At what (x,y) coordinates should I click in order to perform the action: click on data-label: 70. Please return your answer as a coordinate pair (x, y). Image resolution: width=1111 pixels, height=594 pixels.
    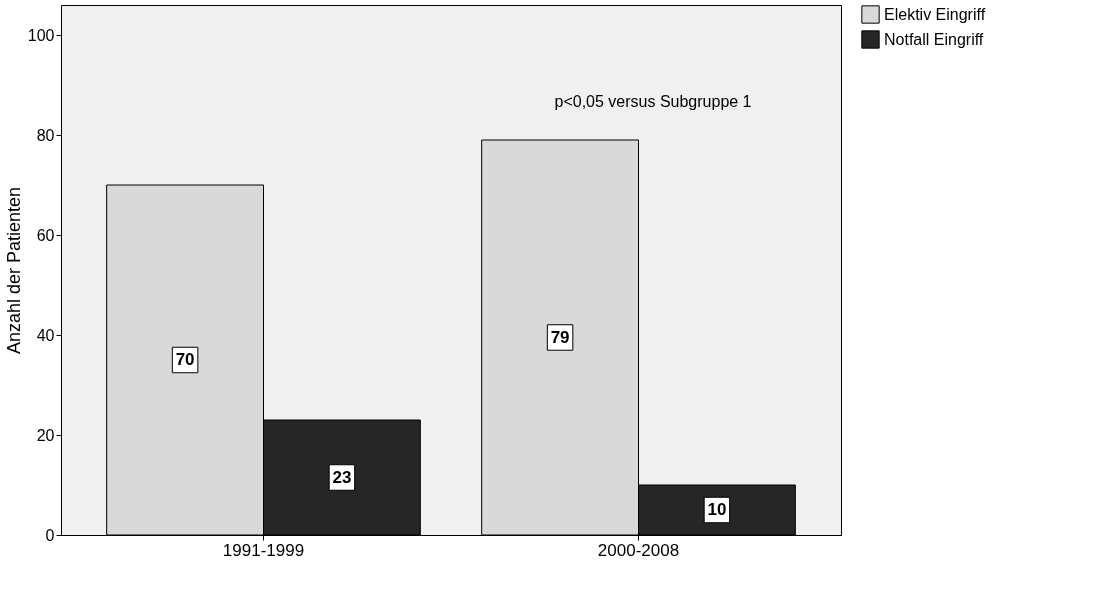
    Looking at the image, I should click on (185, 359).